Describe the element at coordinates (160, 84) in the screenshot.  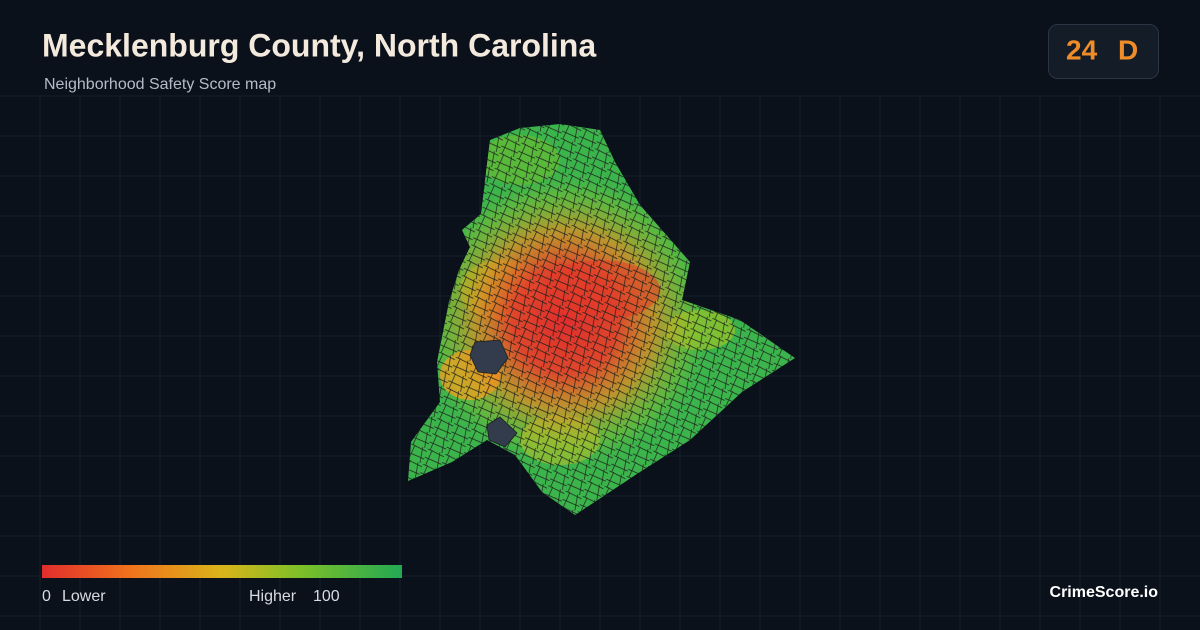
I see `subtitle: Neighborhood Safety Score map` at that location.